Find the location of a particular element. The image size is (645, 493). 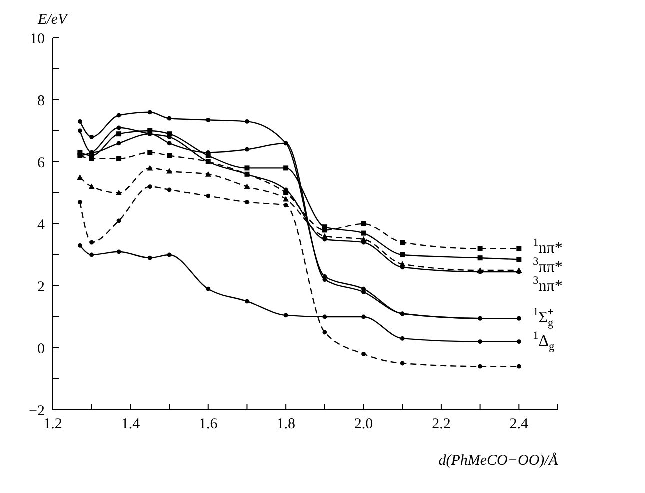

y-tick-label: 4 is located at coordinates (42, 225).